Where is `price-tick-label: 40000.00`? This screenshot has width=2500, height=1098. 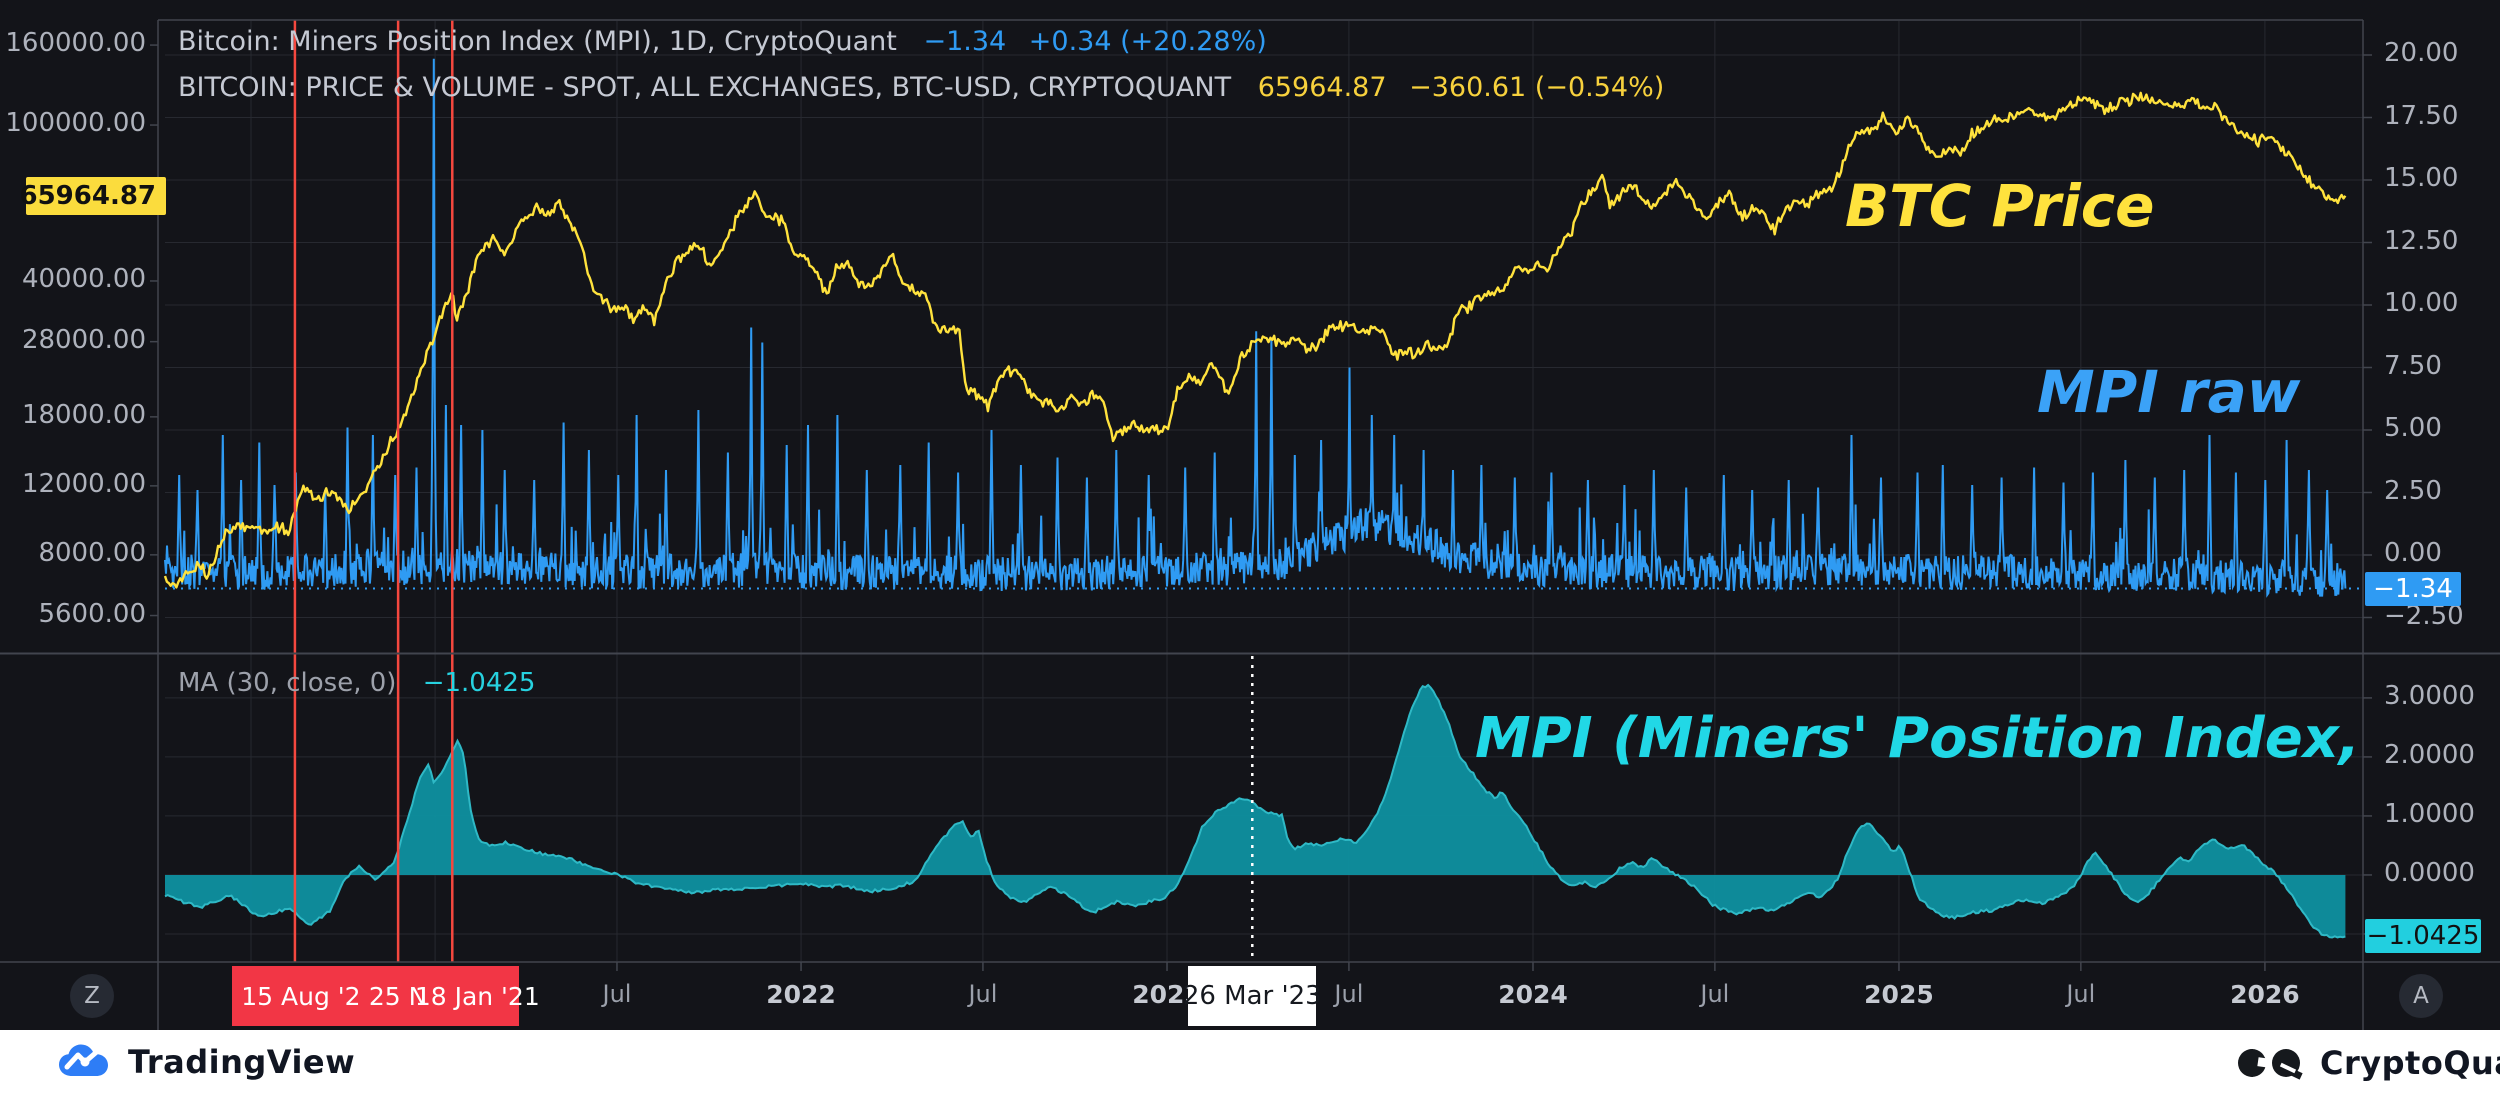
price-tick-label: 40000.00 is located at coordinates (83, 278).